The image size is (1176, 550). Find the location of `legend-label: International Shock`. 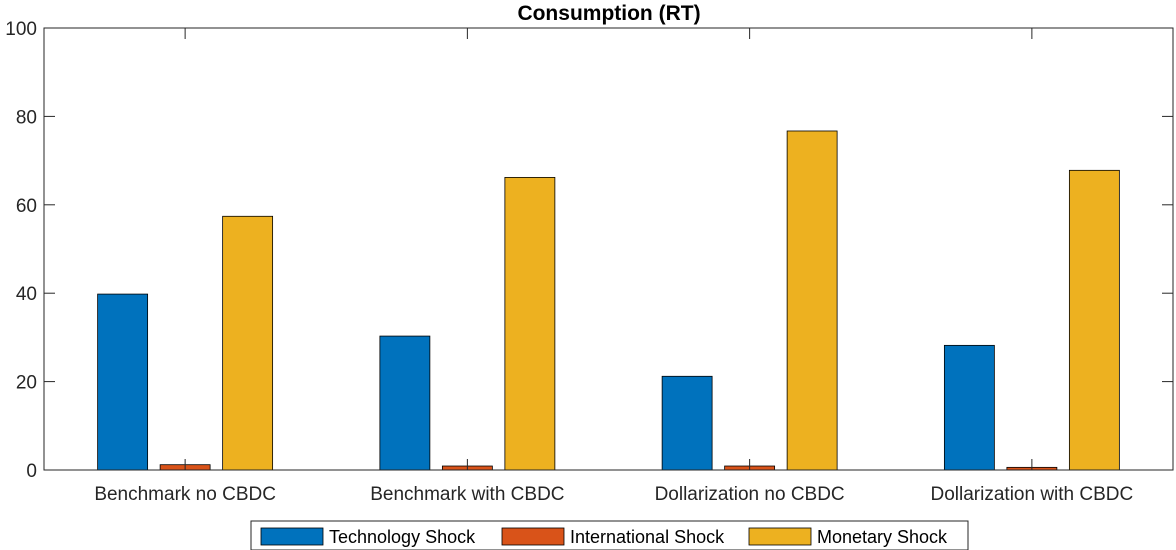

legend-label: International Shock is located at coordinates (647, 537).